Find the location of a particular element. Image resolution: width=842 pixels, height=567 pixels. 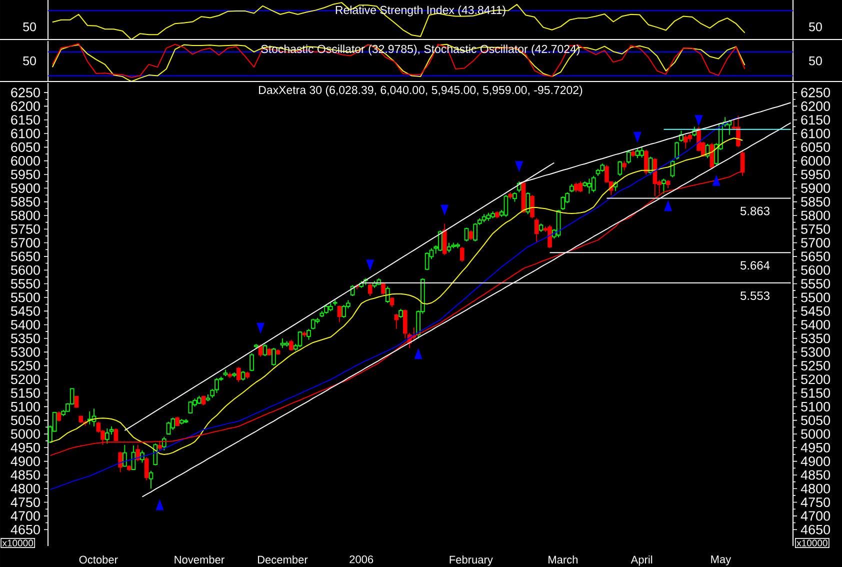

y2-tick-label: 4750 is located at coordinates (815, 503).